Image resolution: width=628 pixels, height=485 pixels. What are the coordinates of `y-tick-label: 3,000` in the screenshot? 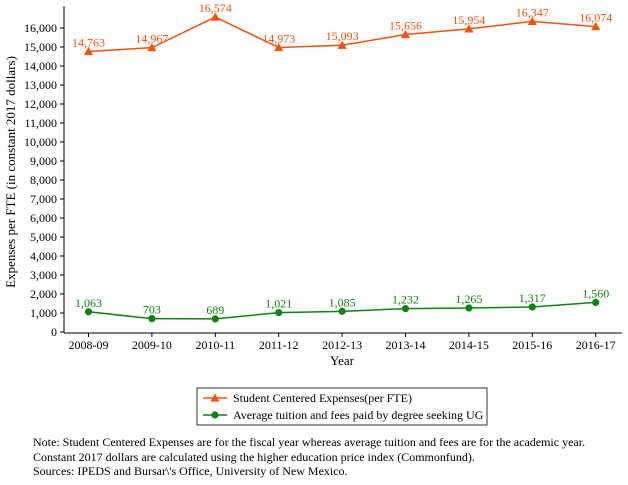 It's located at (43, 275).